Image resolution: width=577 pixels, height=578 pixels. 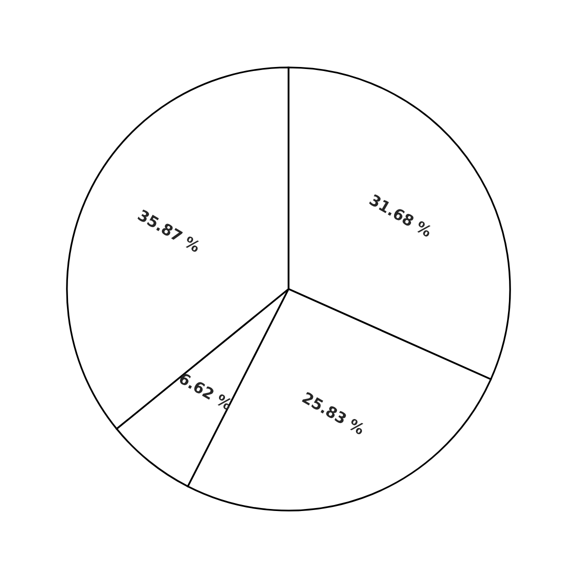 What do you see at coordinates (206, 391) in the screenshot?
I see `data-label: 6.62 %` at bounding box center [206, 391].